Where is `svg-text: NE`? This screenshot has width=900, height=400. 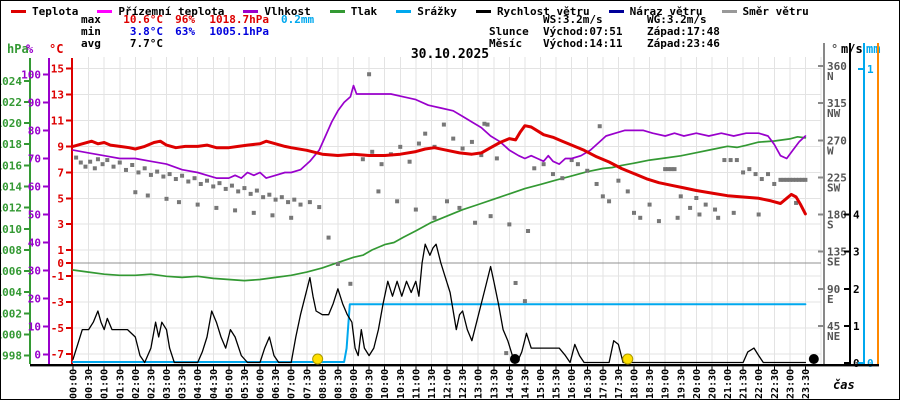 svg-text: NE is located at coordinates (833, 336).